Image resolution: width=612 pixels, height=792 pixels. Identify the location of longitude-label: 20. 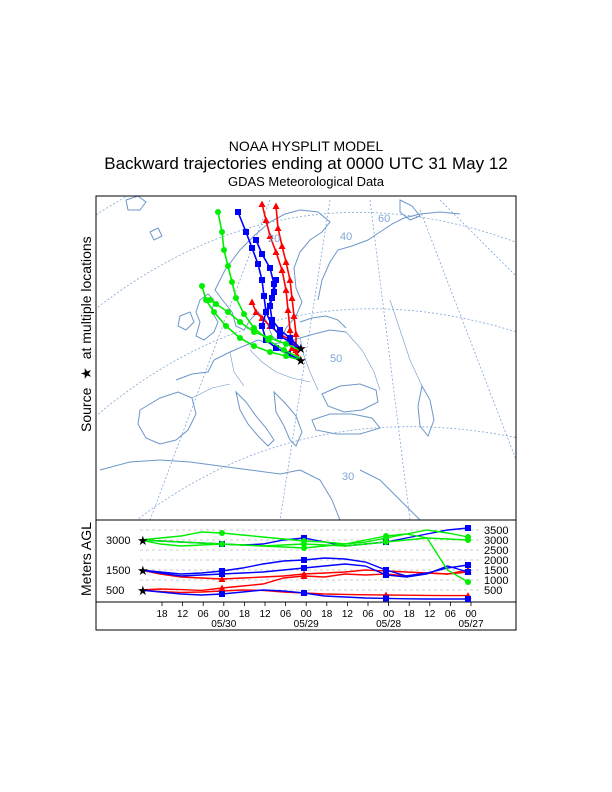
(274, 239).